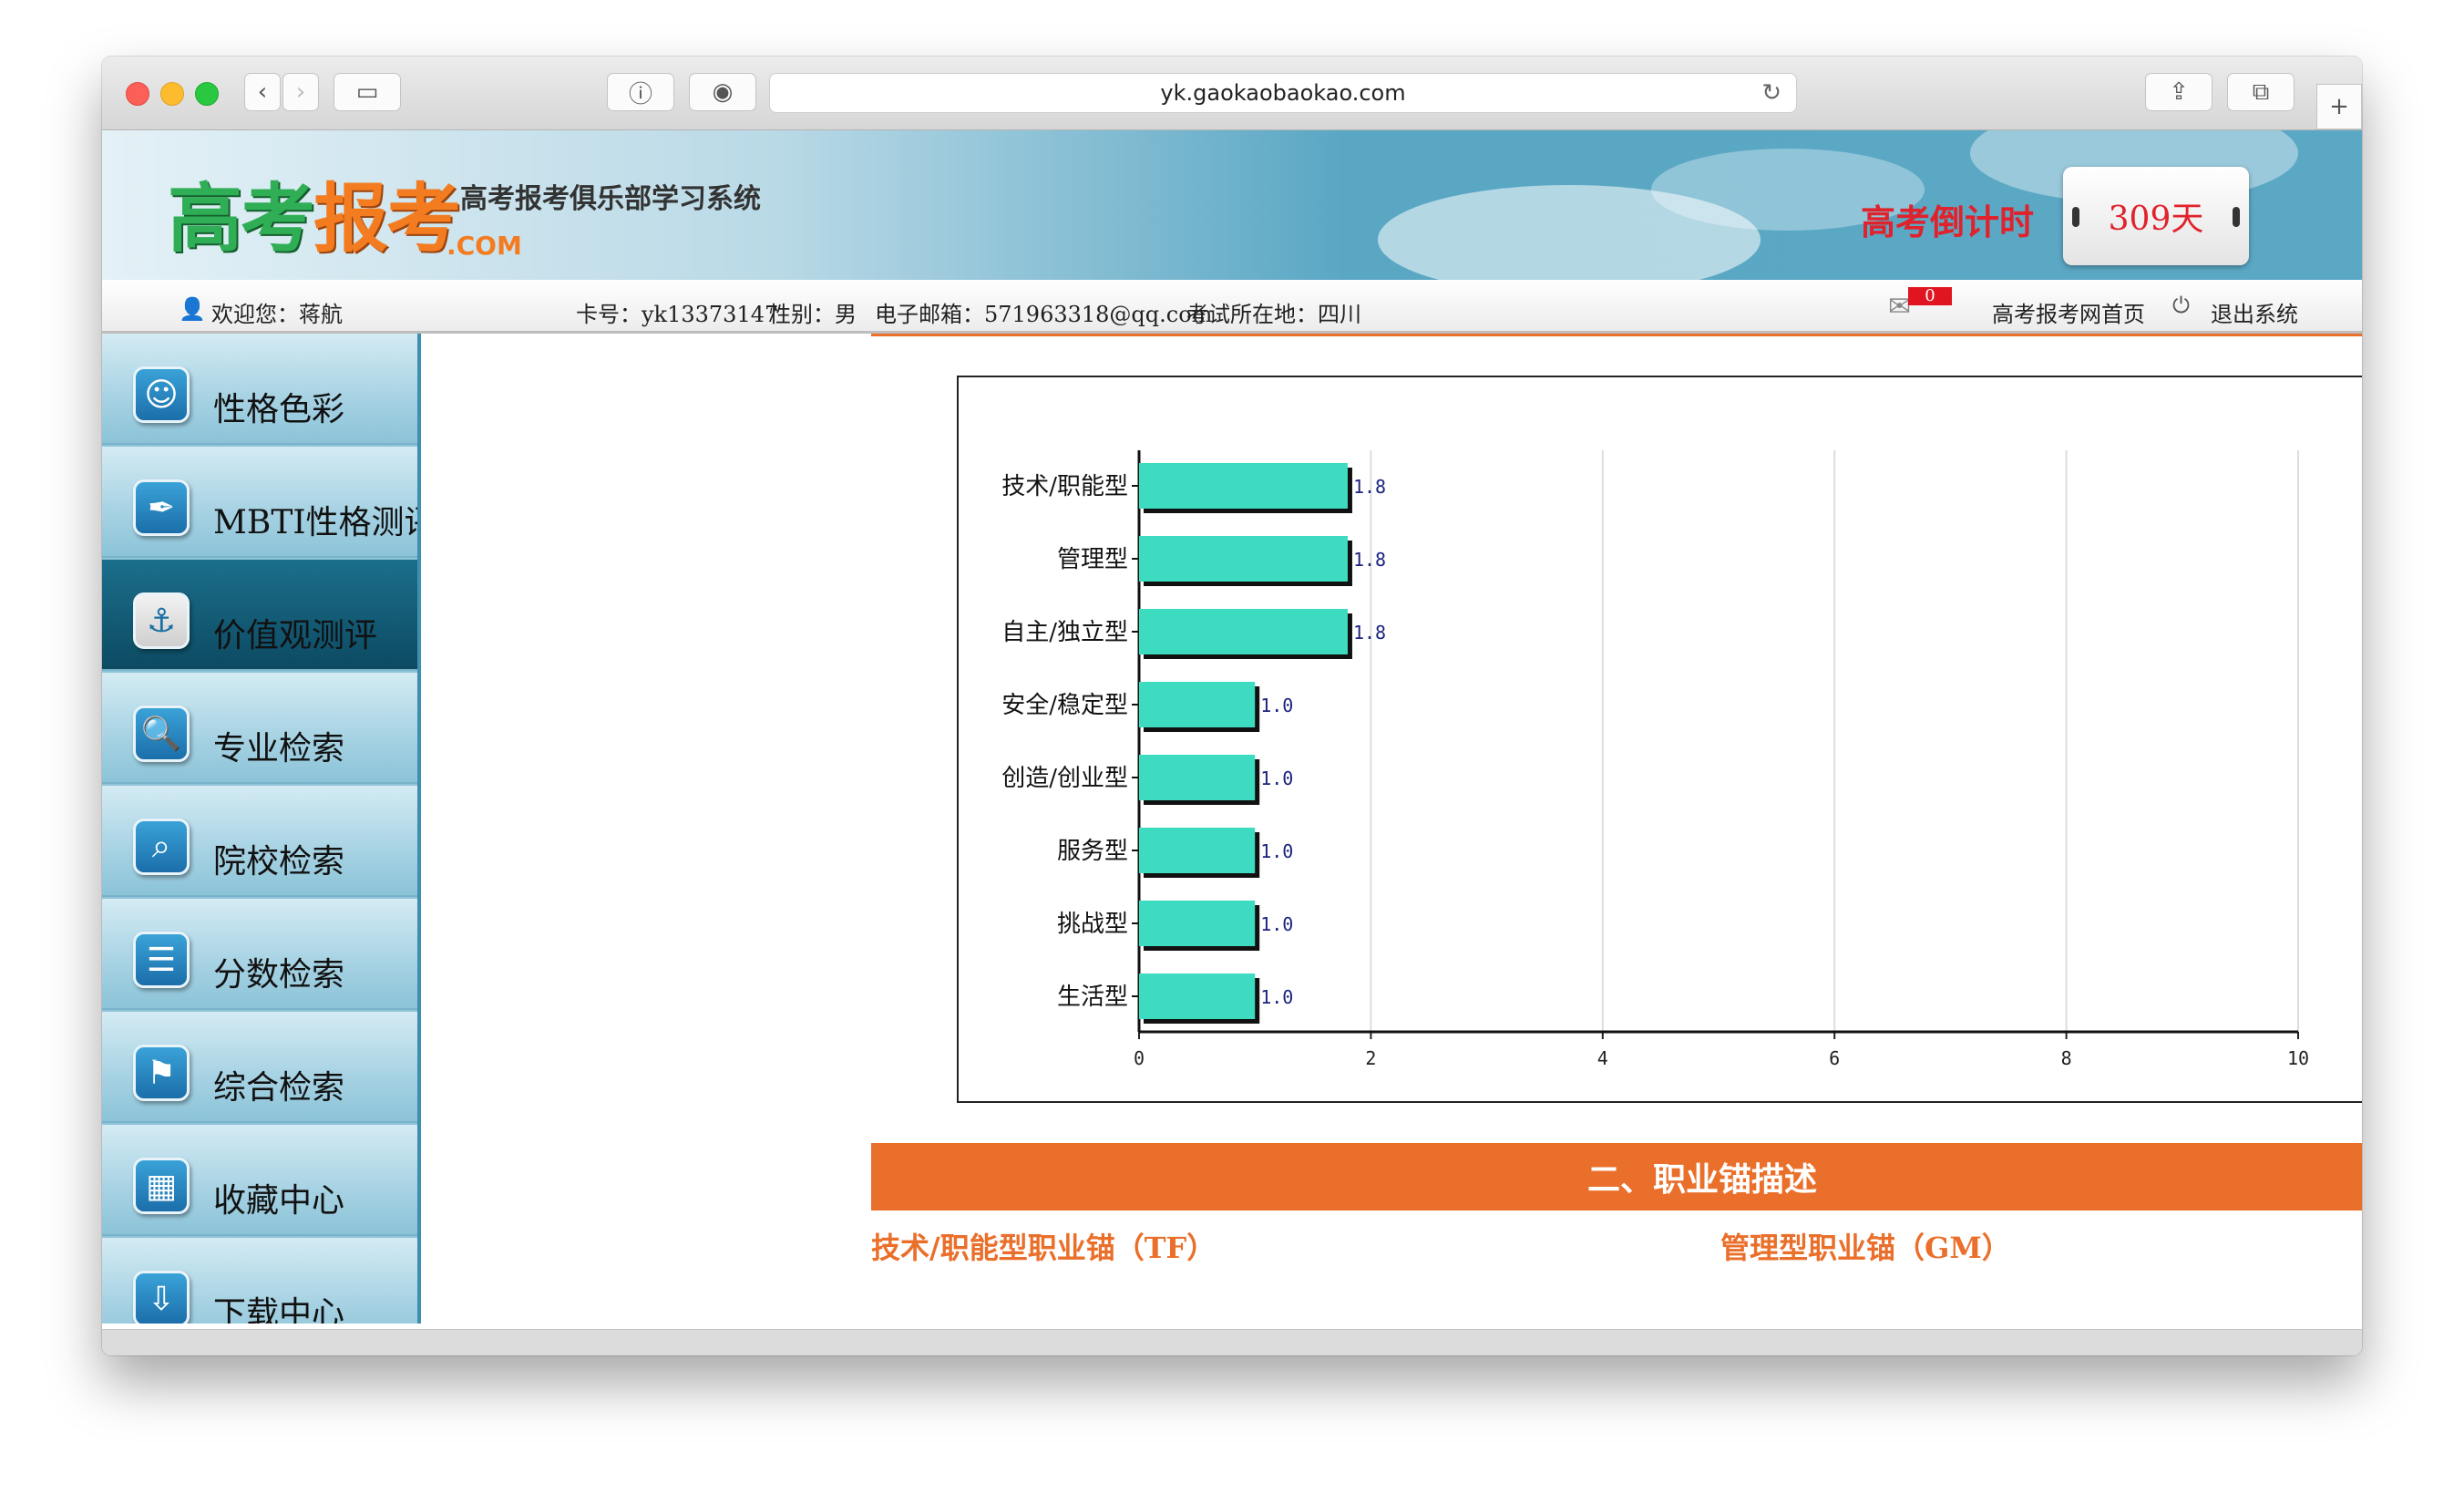 The height and width of the screenshot is (1504, 2464). I want to click on logo-suffix: .COM, so click(484, 246).